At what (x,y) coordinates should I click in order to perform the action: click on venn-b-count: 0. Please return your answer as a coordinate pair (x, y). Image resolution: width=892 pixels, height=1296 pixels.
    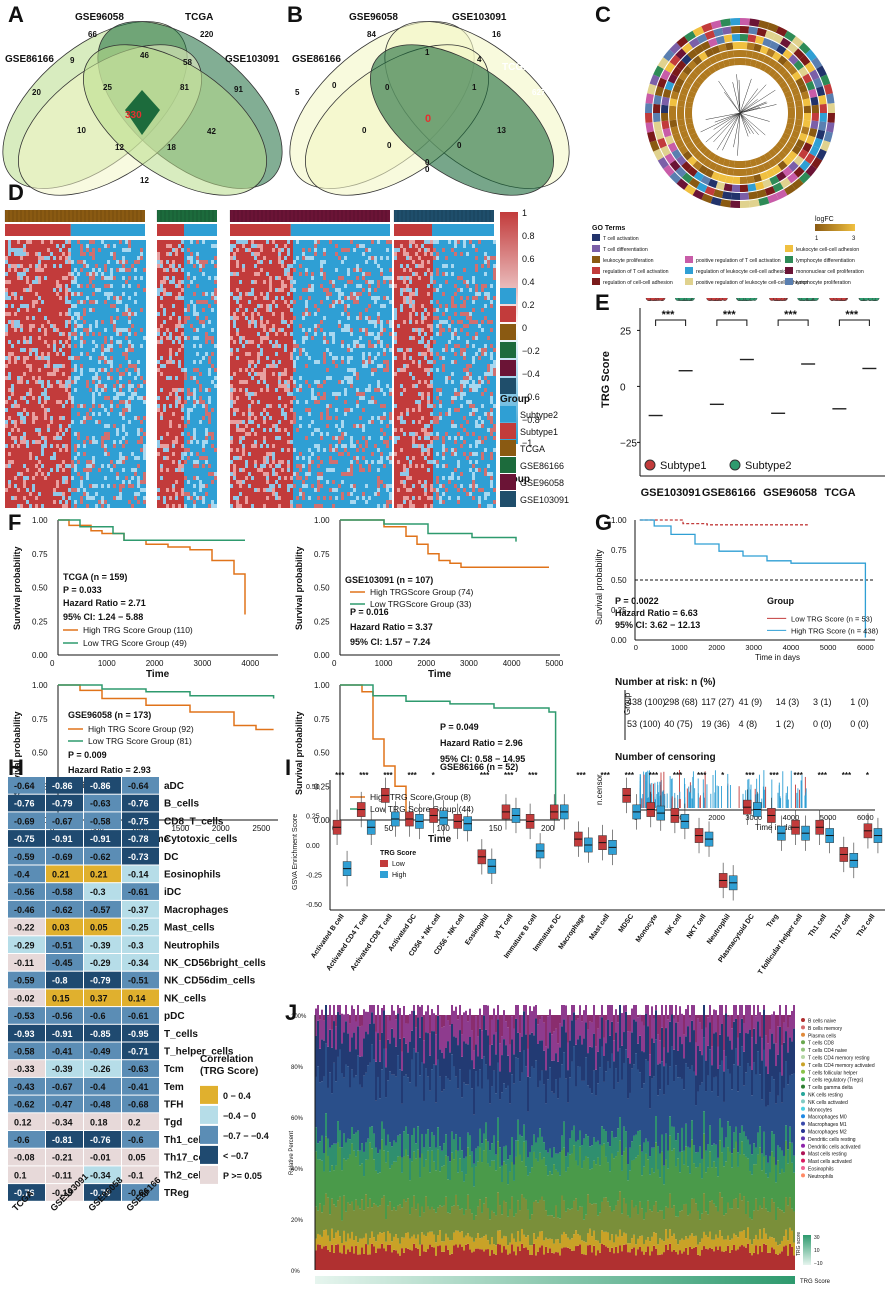
    Looking at the image, I should click on (389, 145).